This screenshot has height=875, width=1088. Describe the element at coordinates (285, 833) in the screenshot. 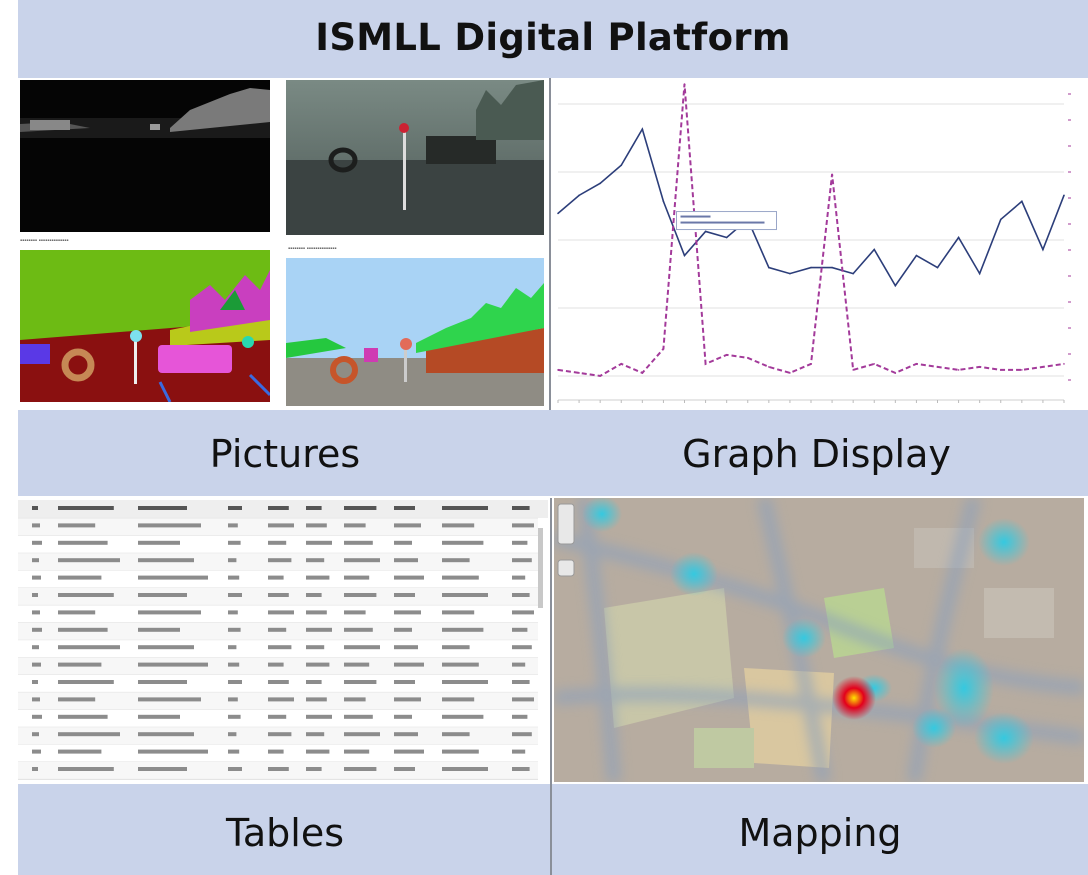

I see `tables-label: Tables` at that location.